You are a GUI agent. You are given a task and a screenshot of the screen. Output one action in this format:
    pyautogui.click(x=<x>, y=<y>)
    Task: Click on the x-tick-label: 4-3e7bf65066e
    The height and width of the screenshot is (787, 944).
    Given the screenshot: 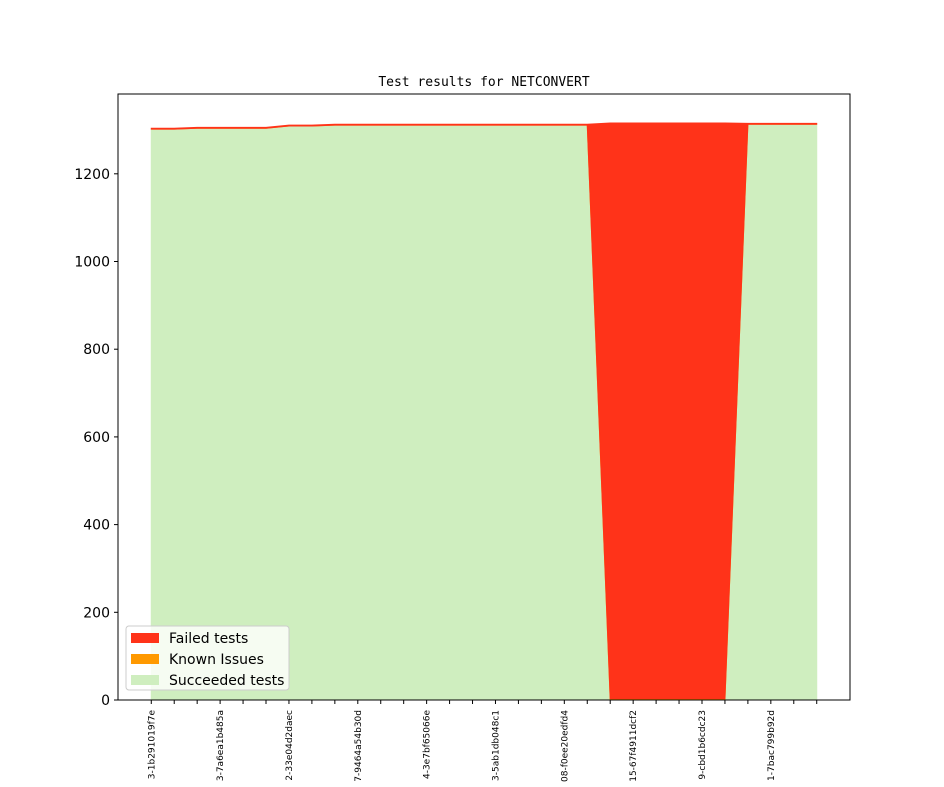 What is the action you would take?
    pyautogui.click(x=428, y=744)
    